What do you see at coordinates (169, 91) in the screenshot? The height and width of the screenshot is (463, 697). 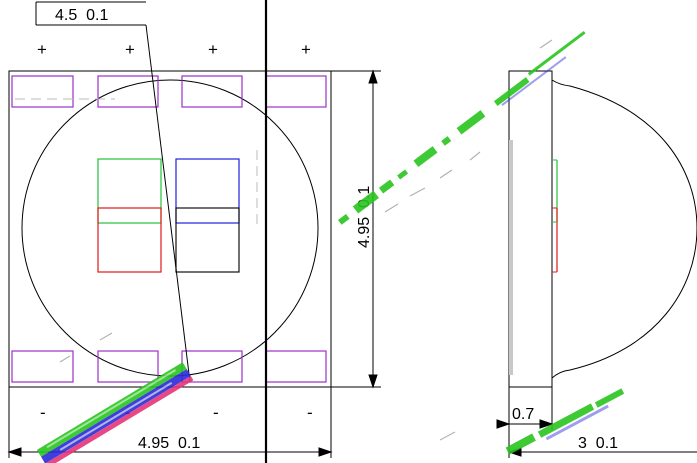 I see `top-pads` at bounding box center [169, 91].